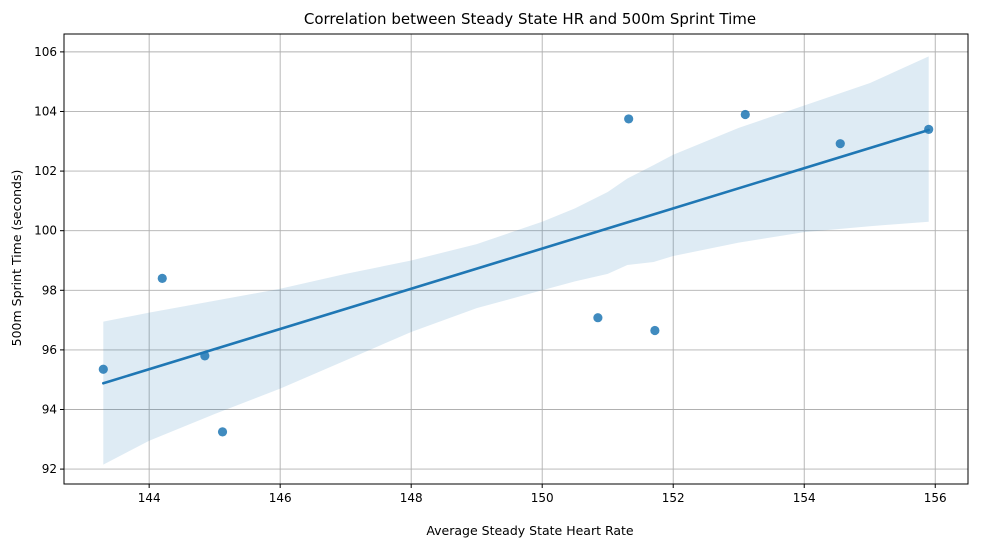  I want to click on y-tick-label: 102, so click(45, 171).